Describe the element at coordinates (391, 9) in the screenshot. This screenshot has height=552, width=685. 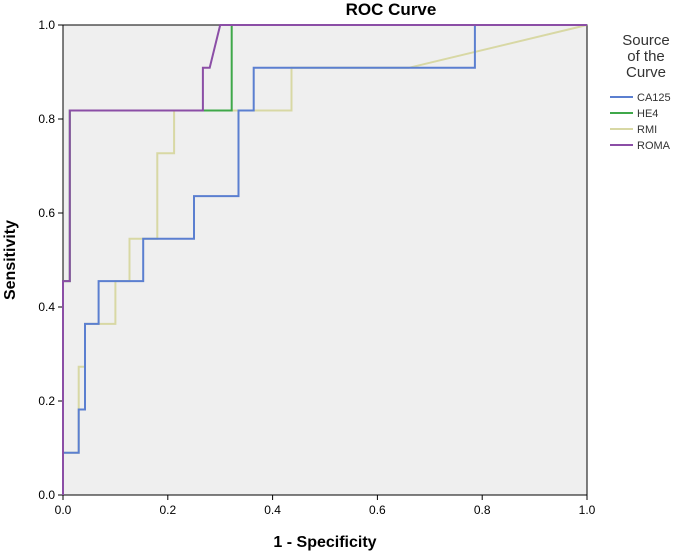
I see `chart-title: ROC Curve` at that location.